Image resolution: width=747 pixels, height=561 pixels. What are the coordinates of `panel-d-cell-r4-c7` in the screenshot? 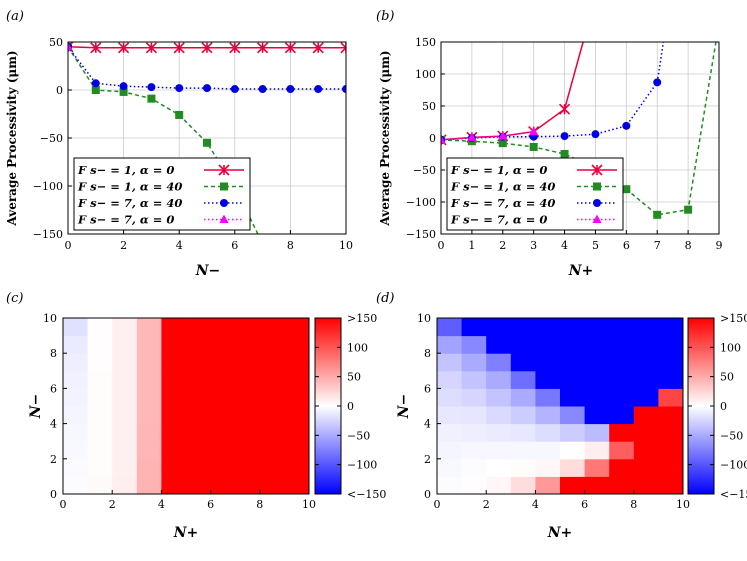 It's located at (622, 415).